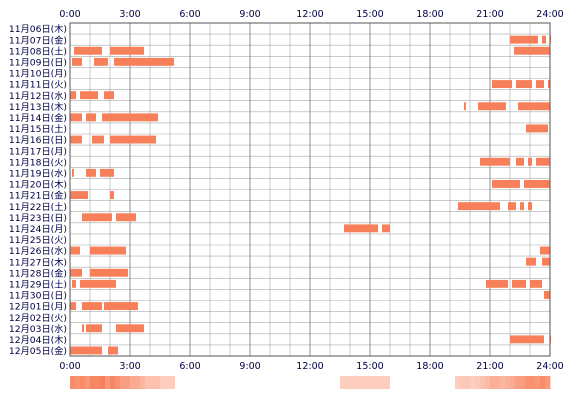 Image resolution: width=570 pixels, height=400 pixels. What do you see at coordinates (38, 74) in the screenshot?
I see `row-label: 11月10日(月)` at bounding box center [38, 74].